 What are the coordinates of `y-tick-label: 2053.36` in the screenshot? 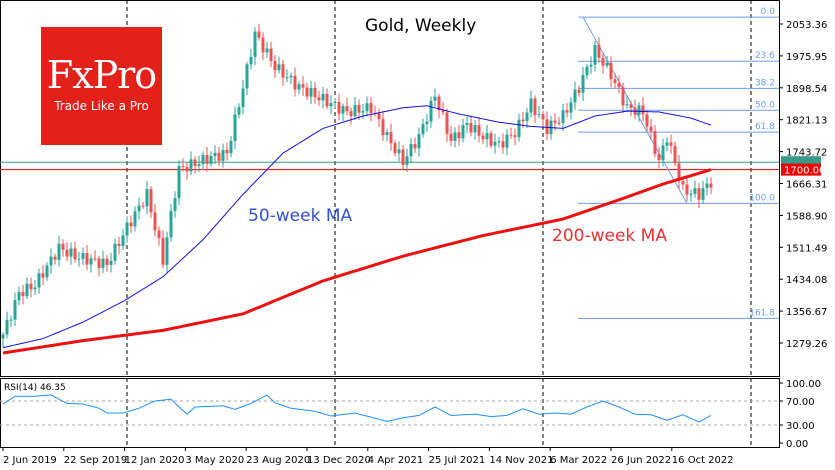 It's located at (806, 25).